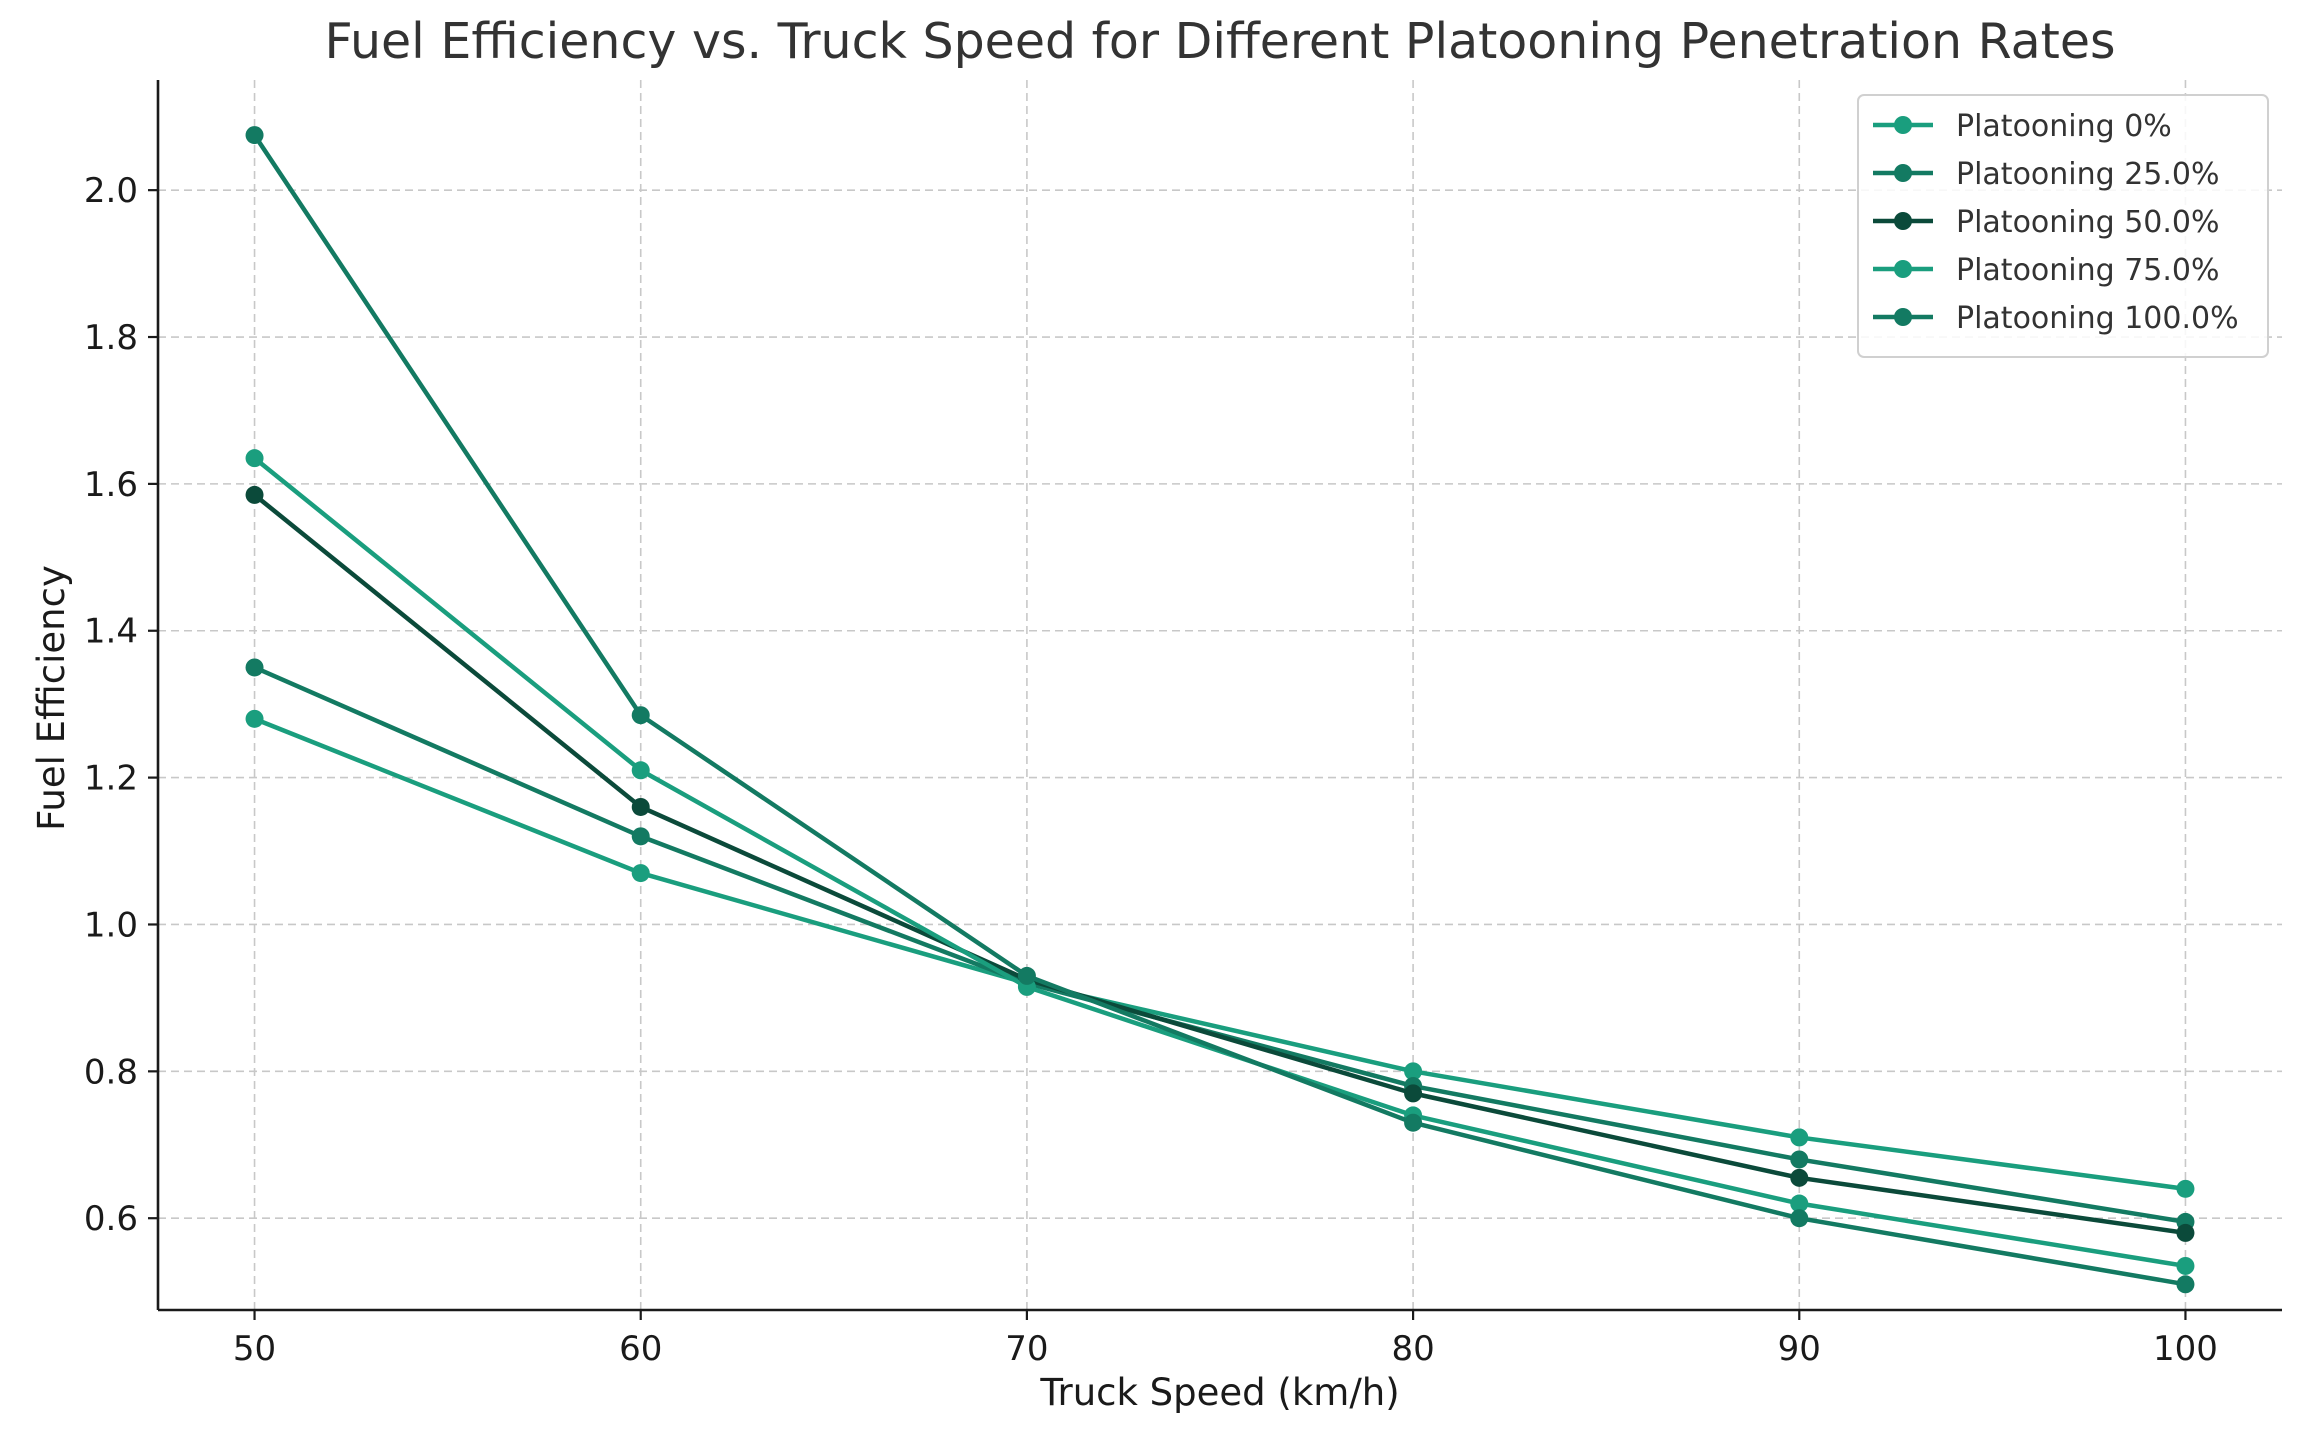  What do you see at coordinates (1026, 1349) in the screenshot?
I see `x-tick-label: 70` at bounding box center [1026, 1349].